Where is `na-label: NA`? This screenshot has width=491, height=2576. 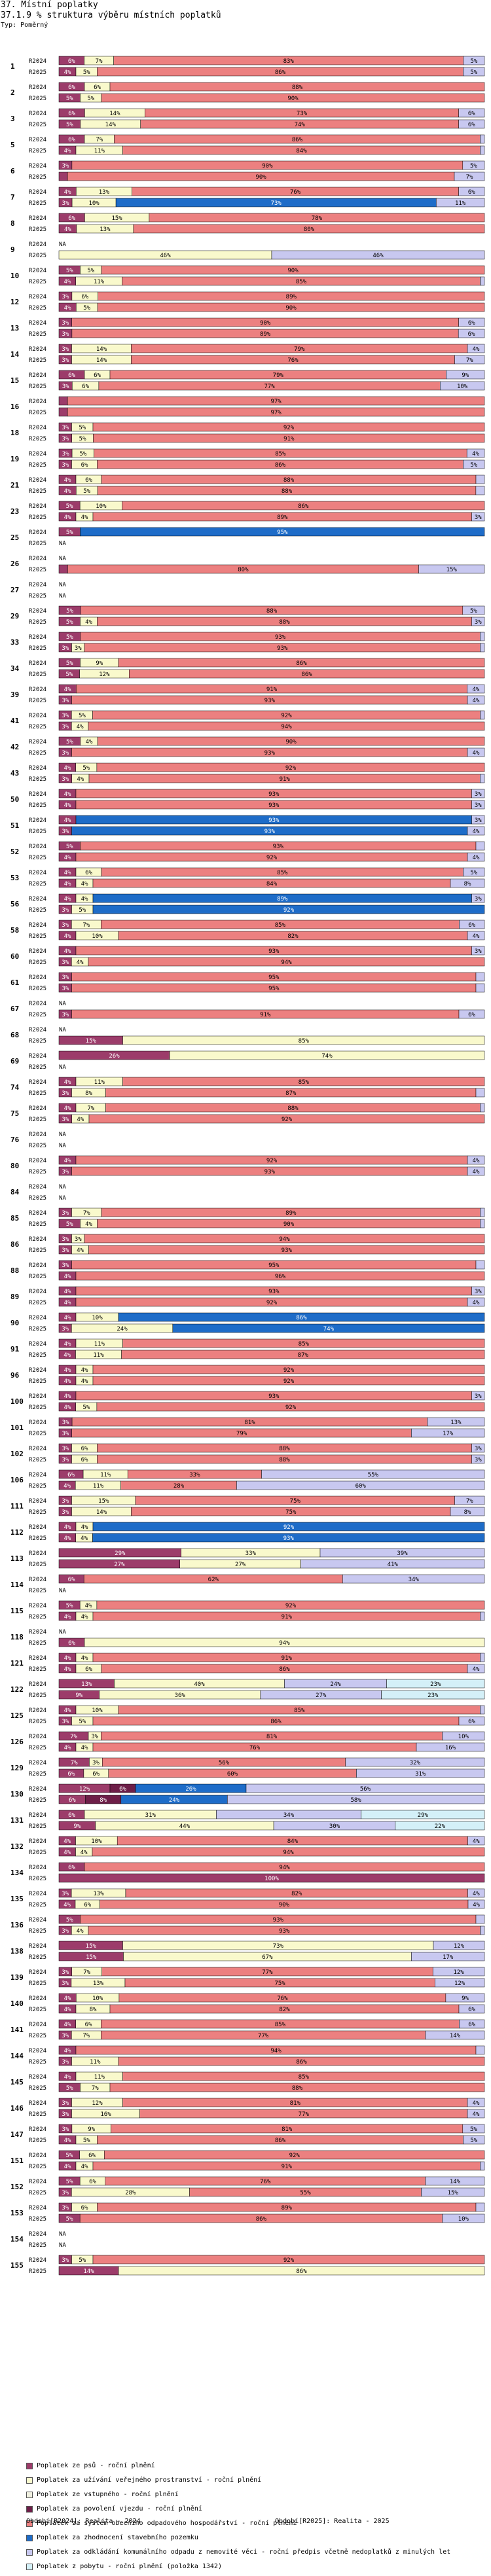 na-label: NA is located at coordinates (62, 1030).